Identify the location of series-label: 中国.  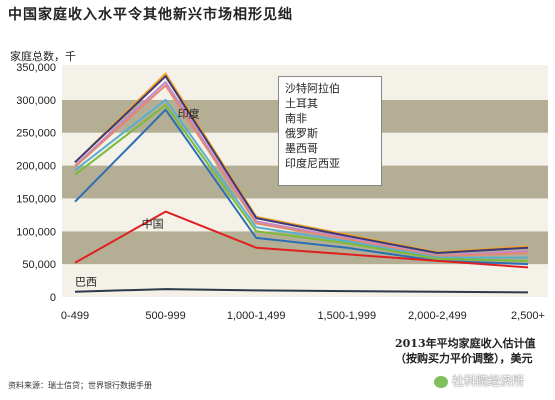
(153, 224).